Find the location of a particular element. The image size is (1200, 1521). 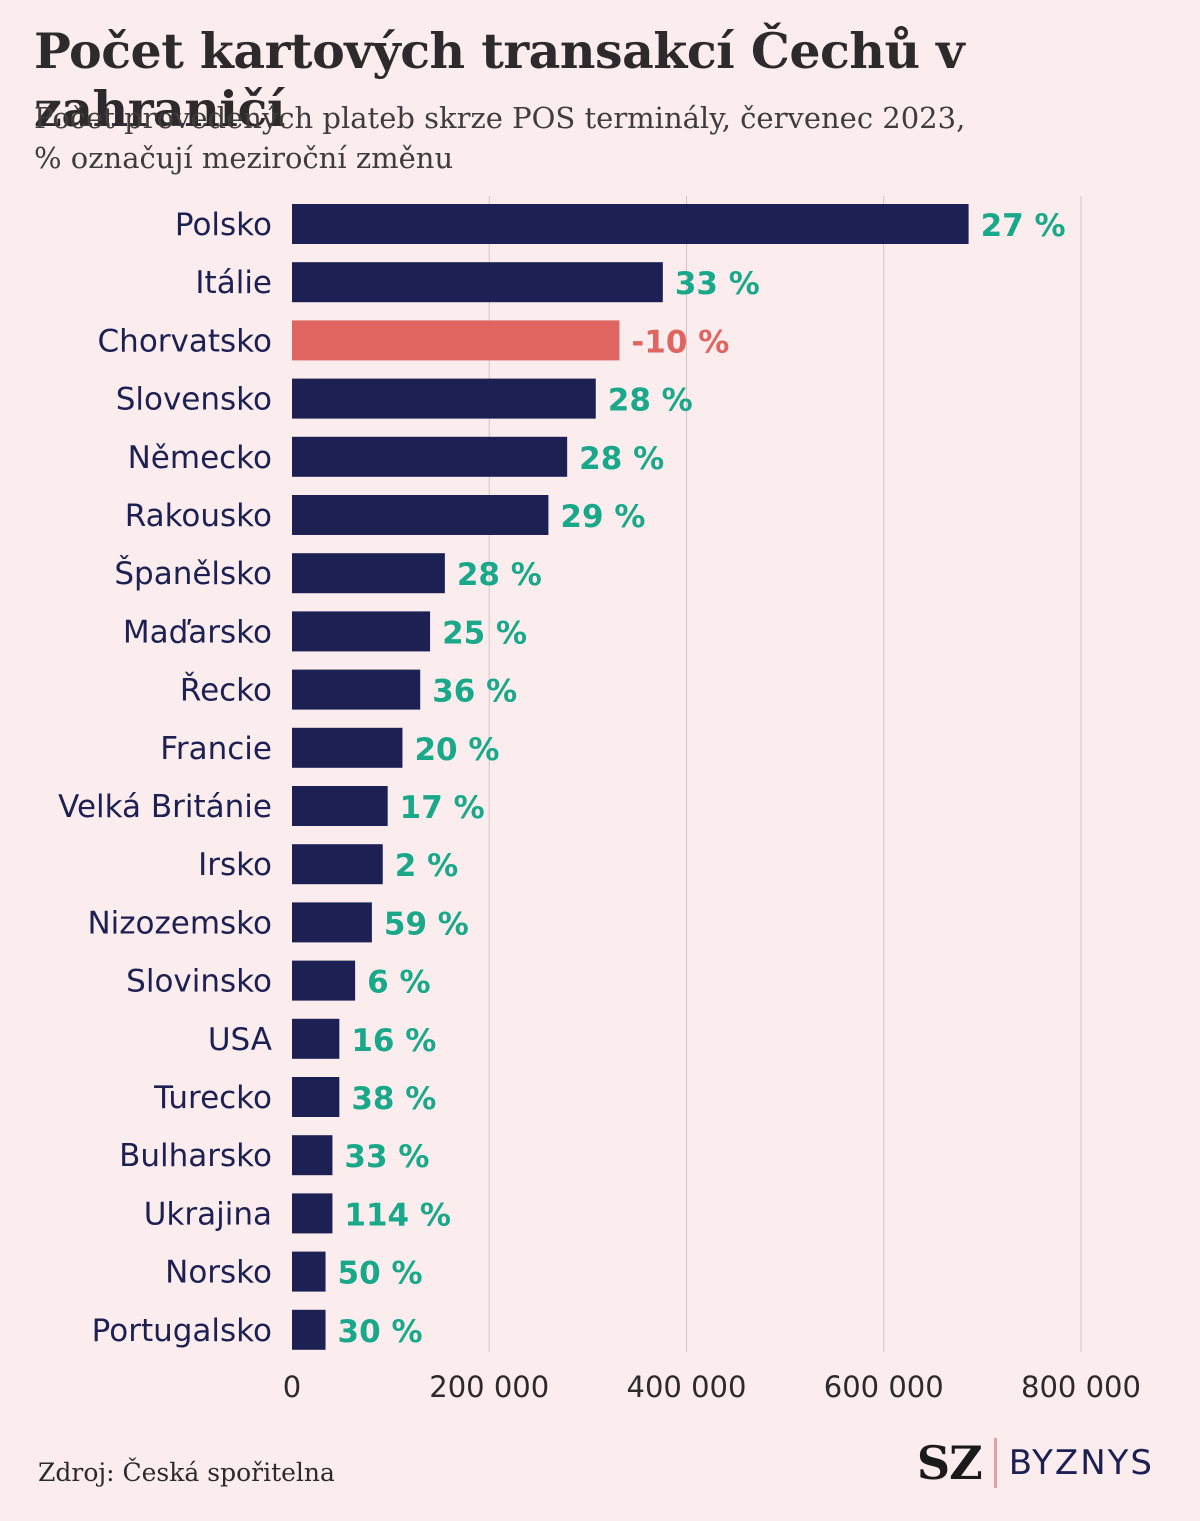

source-note: Zdroj: Česká spořitelna is located at coordinates (186, 1472).